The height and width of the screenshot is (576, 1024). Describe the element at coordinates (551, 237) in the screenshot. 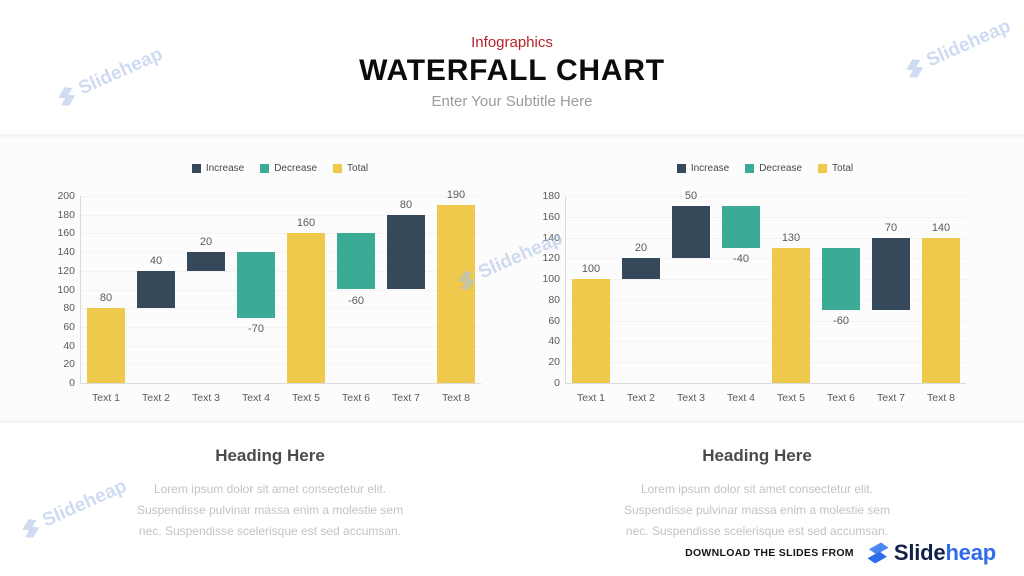

I see `y-tick-label: 140` at that location.